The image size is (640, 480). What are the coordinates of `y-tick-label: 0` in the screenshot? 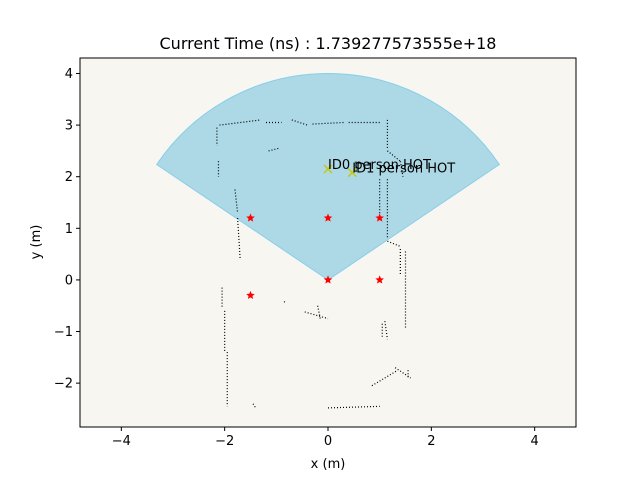 It's located at (69, 280).